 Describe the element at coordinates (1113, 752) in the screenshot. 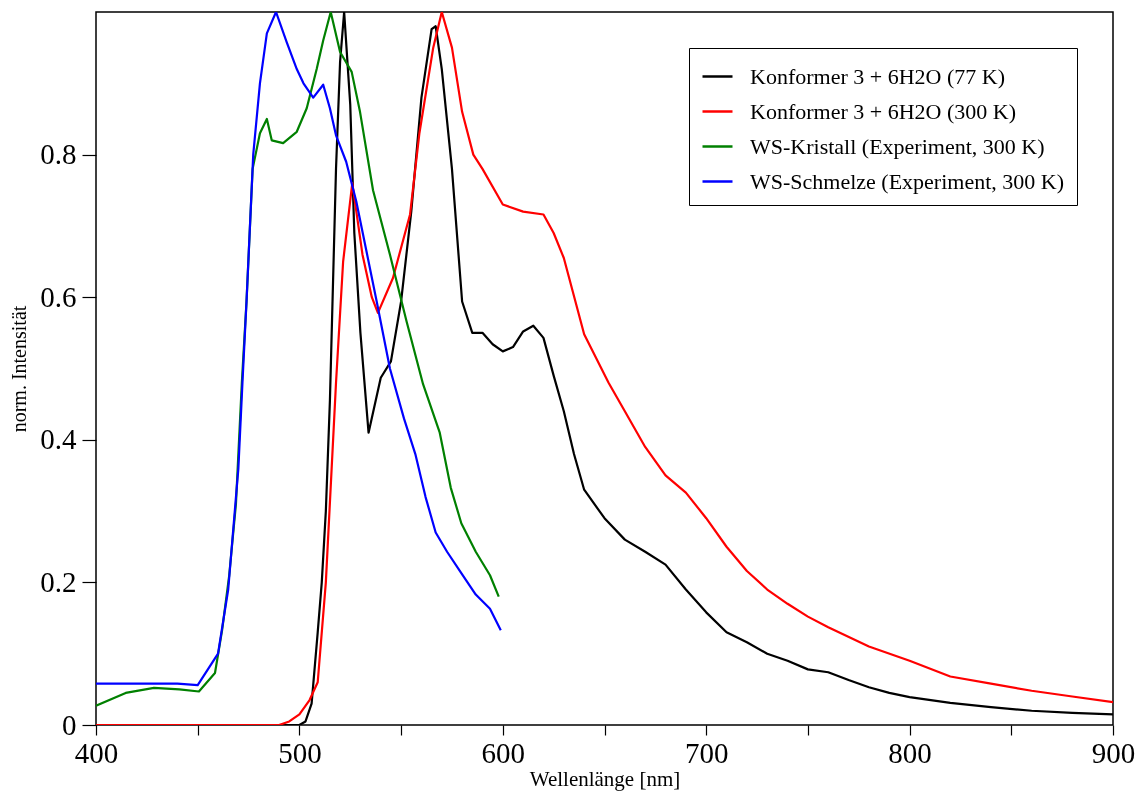

I see `x-tick-label: 900` at that location.